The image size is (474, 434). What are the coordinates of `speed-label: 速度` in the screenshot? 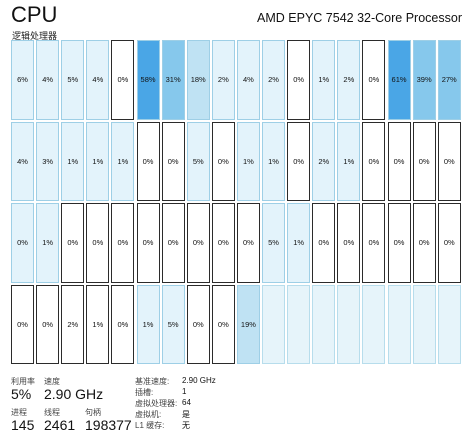 It's located at (52, 381).